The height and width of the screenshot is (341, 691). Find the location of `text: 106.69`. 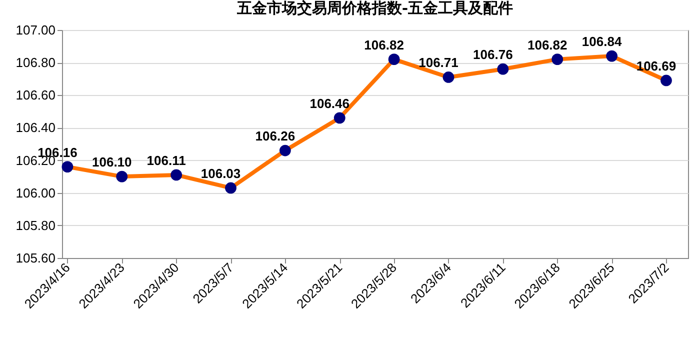

text: 106.69 is located at coordinates (656, 66).